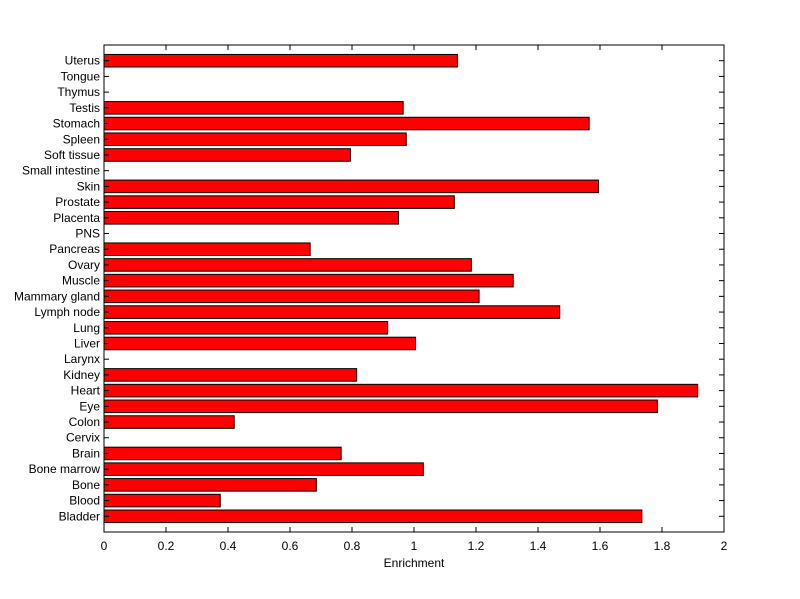  Describe the element at coordinates (86, 391) in the screenshot. I see `category-label: Heart` at that location.